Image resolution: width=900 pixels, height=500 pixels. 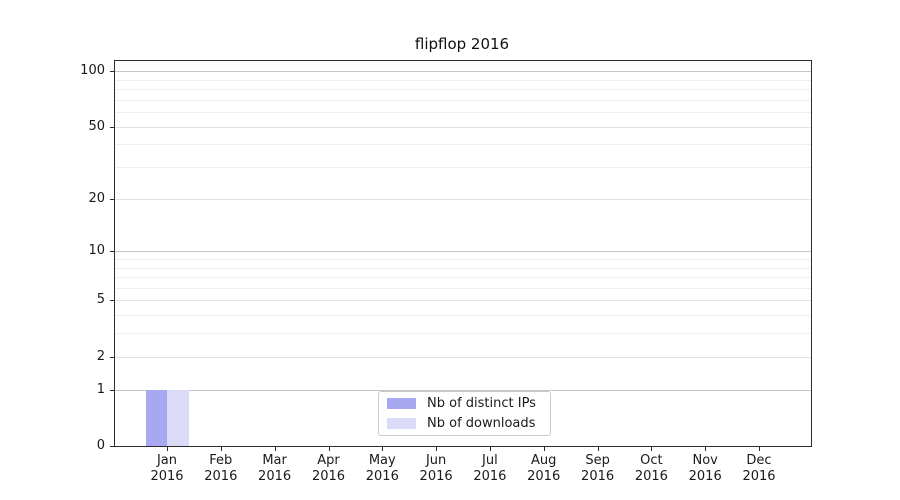 I want to click on x-tick-label: May 2016, so click(x=382, y=468).